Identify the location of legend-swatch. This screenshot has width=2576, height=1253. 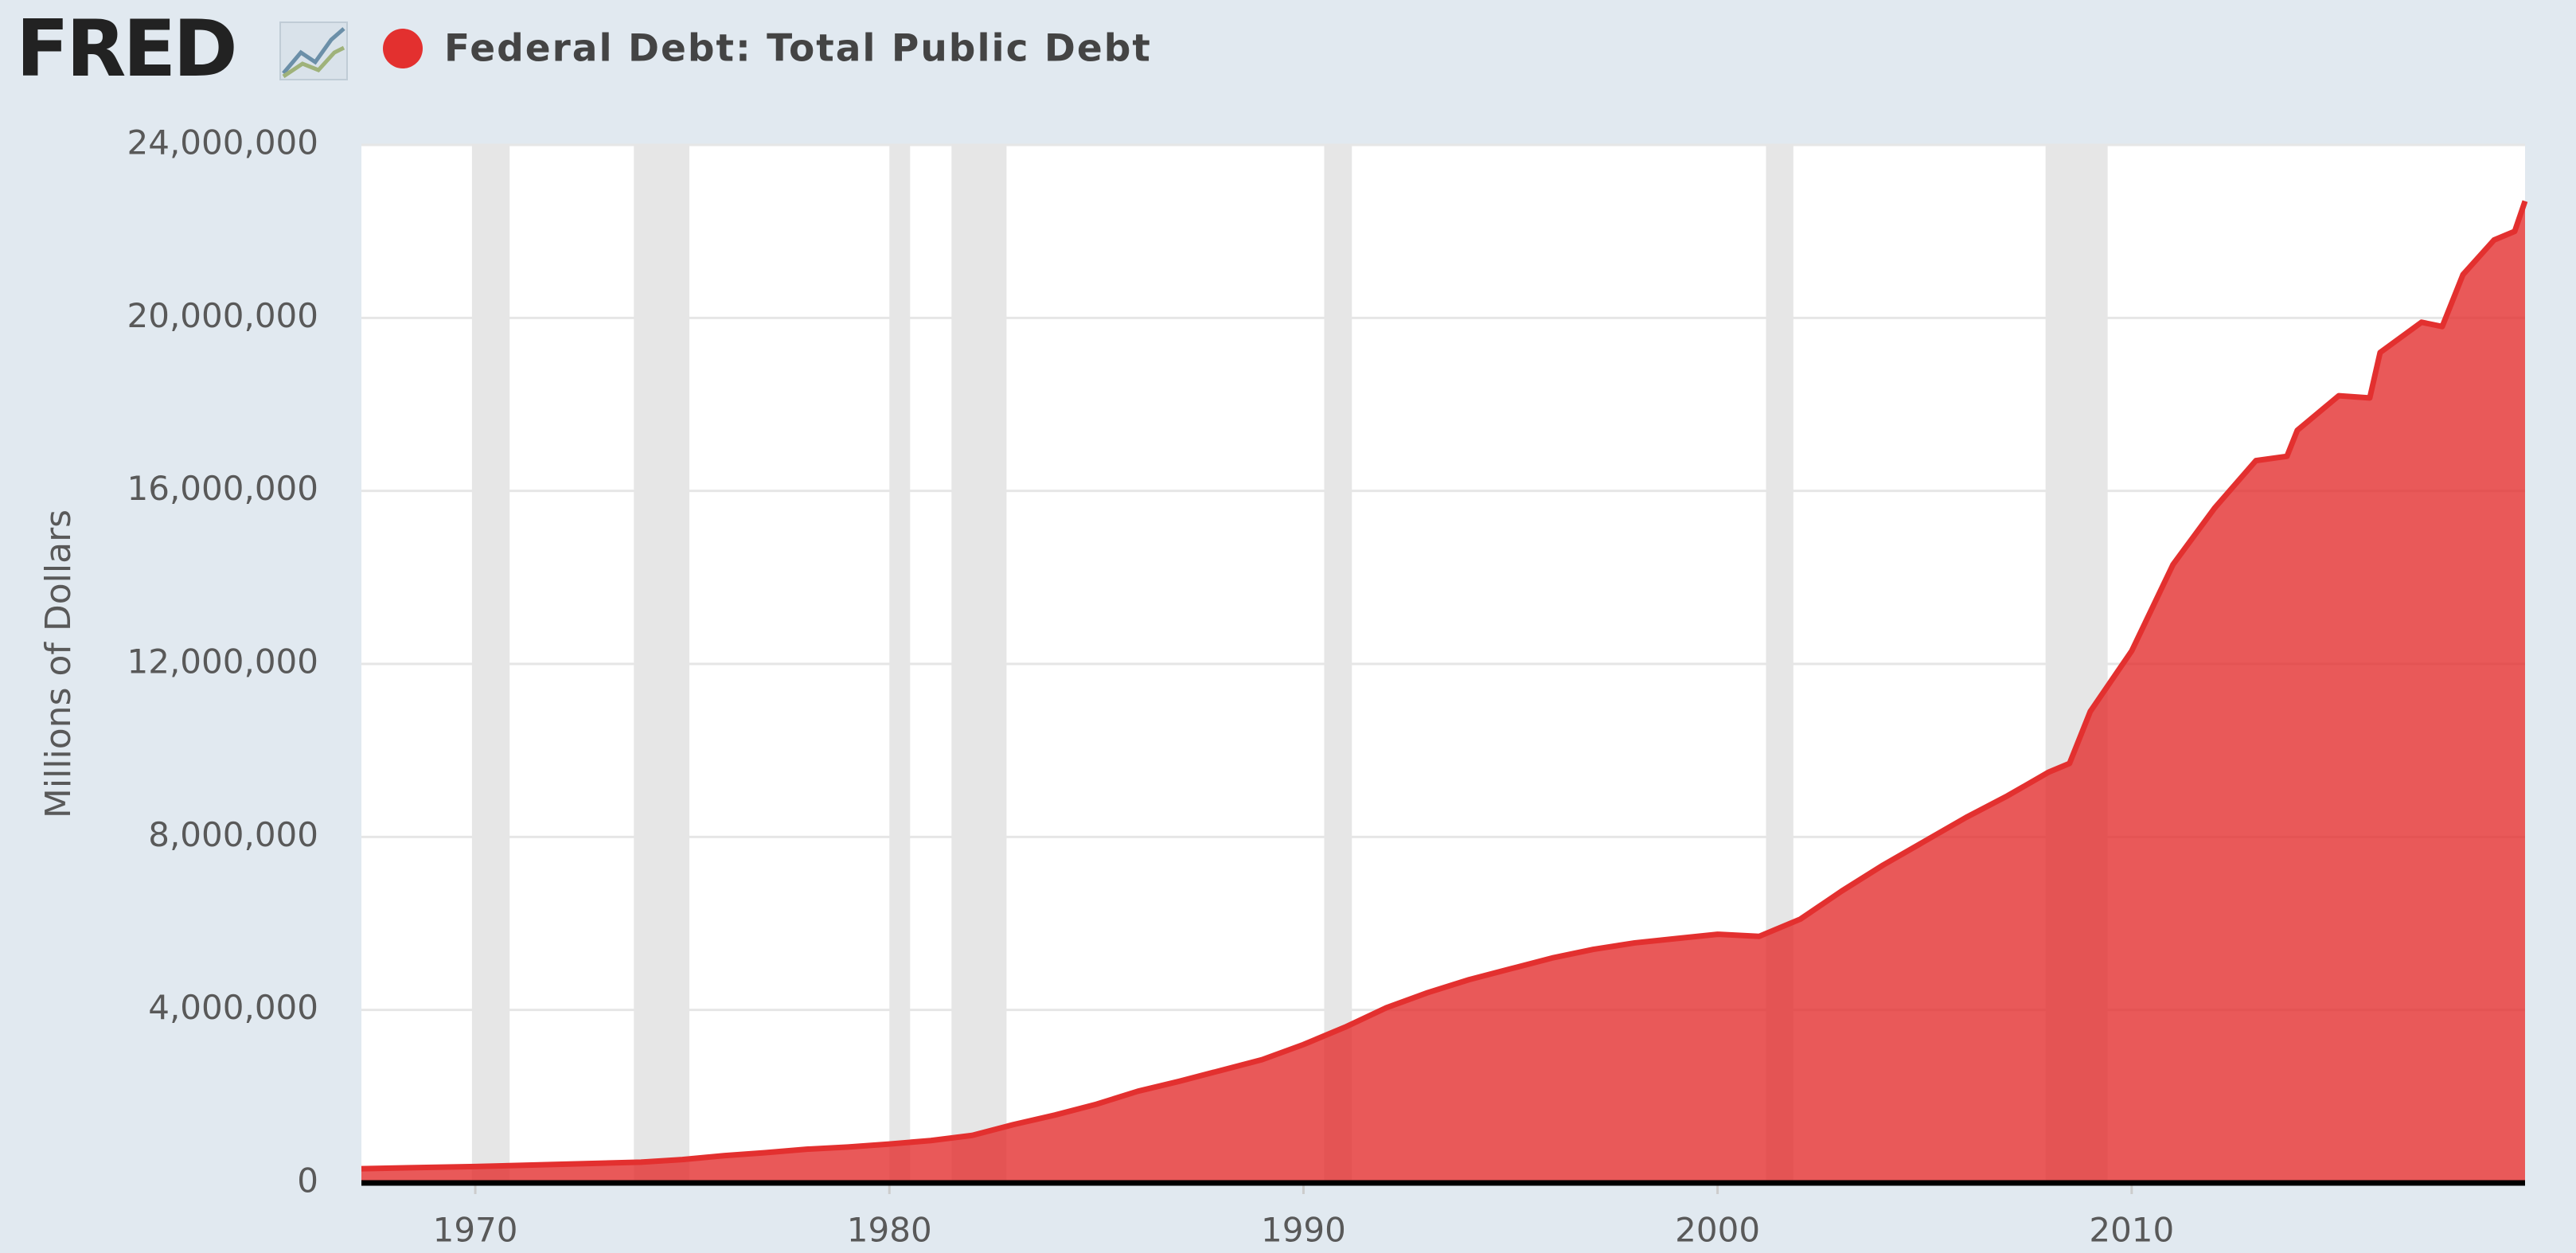
(403, 48).